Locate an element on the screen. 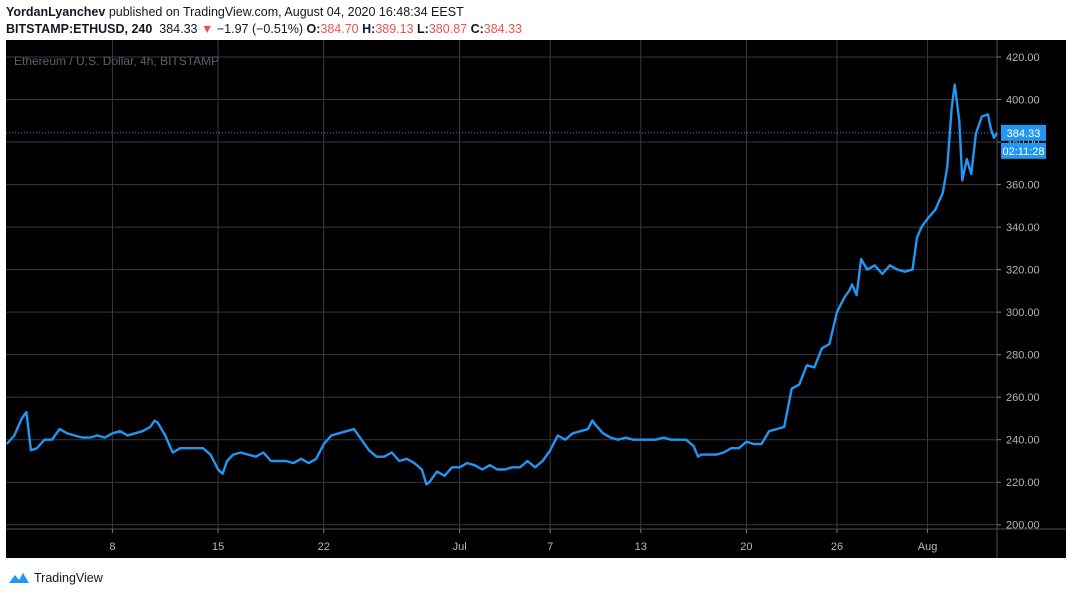  footer-branding: TradingView is located at coordinates (55, 578).